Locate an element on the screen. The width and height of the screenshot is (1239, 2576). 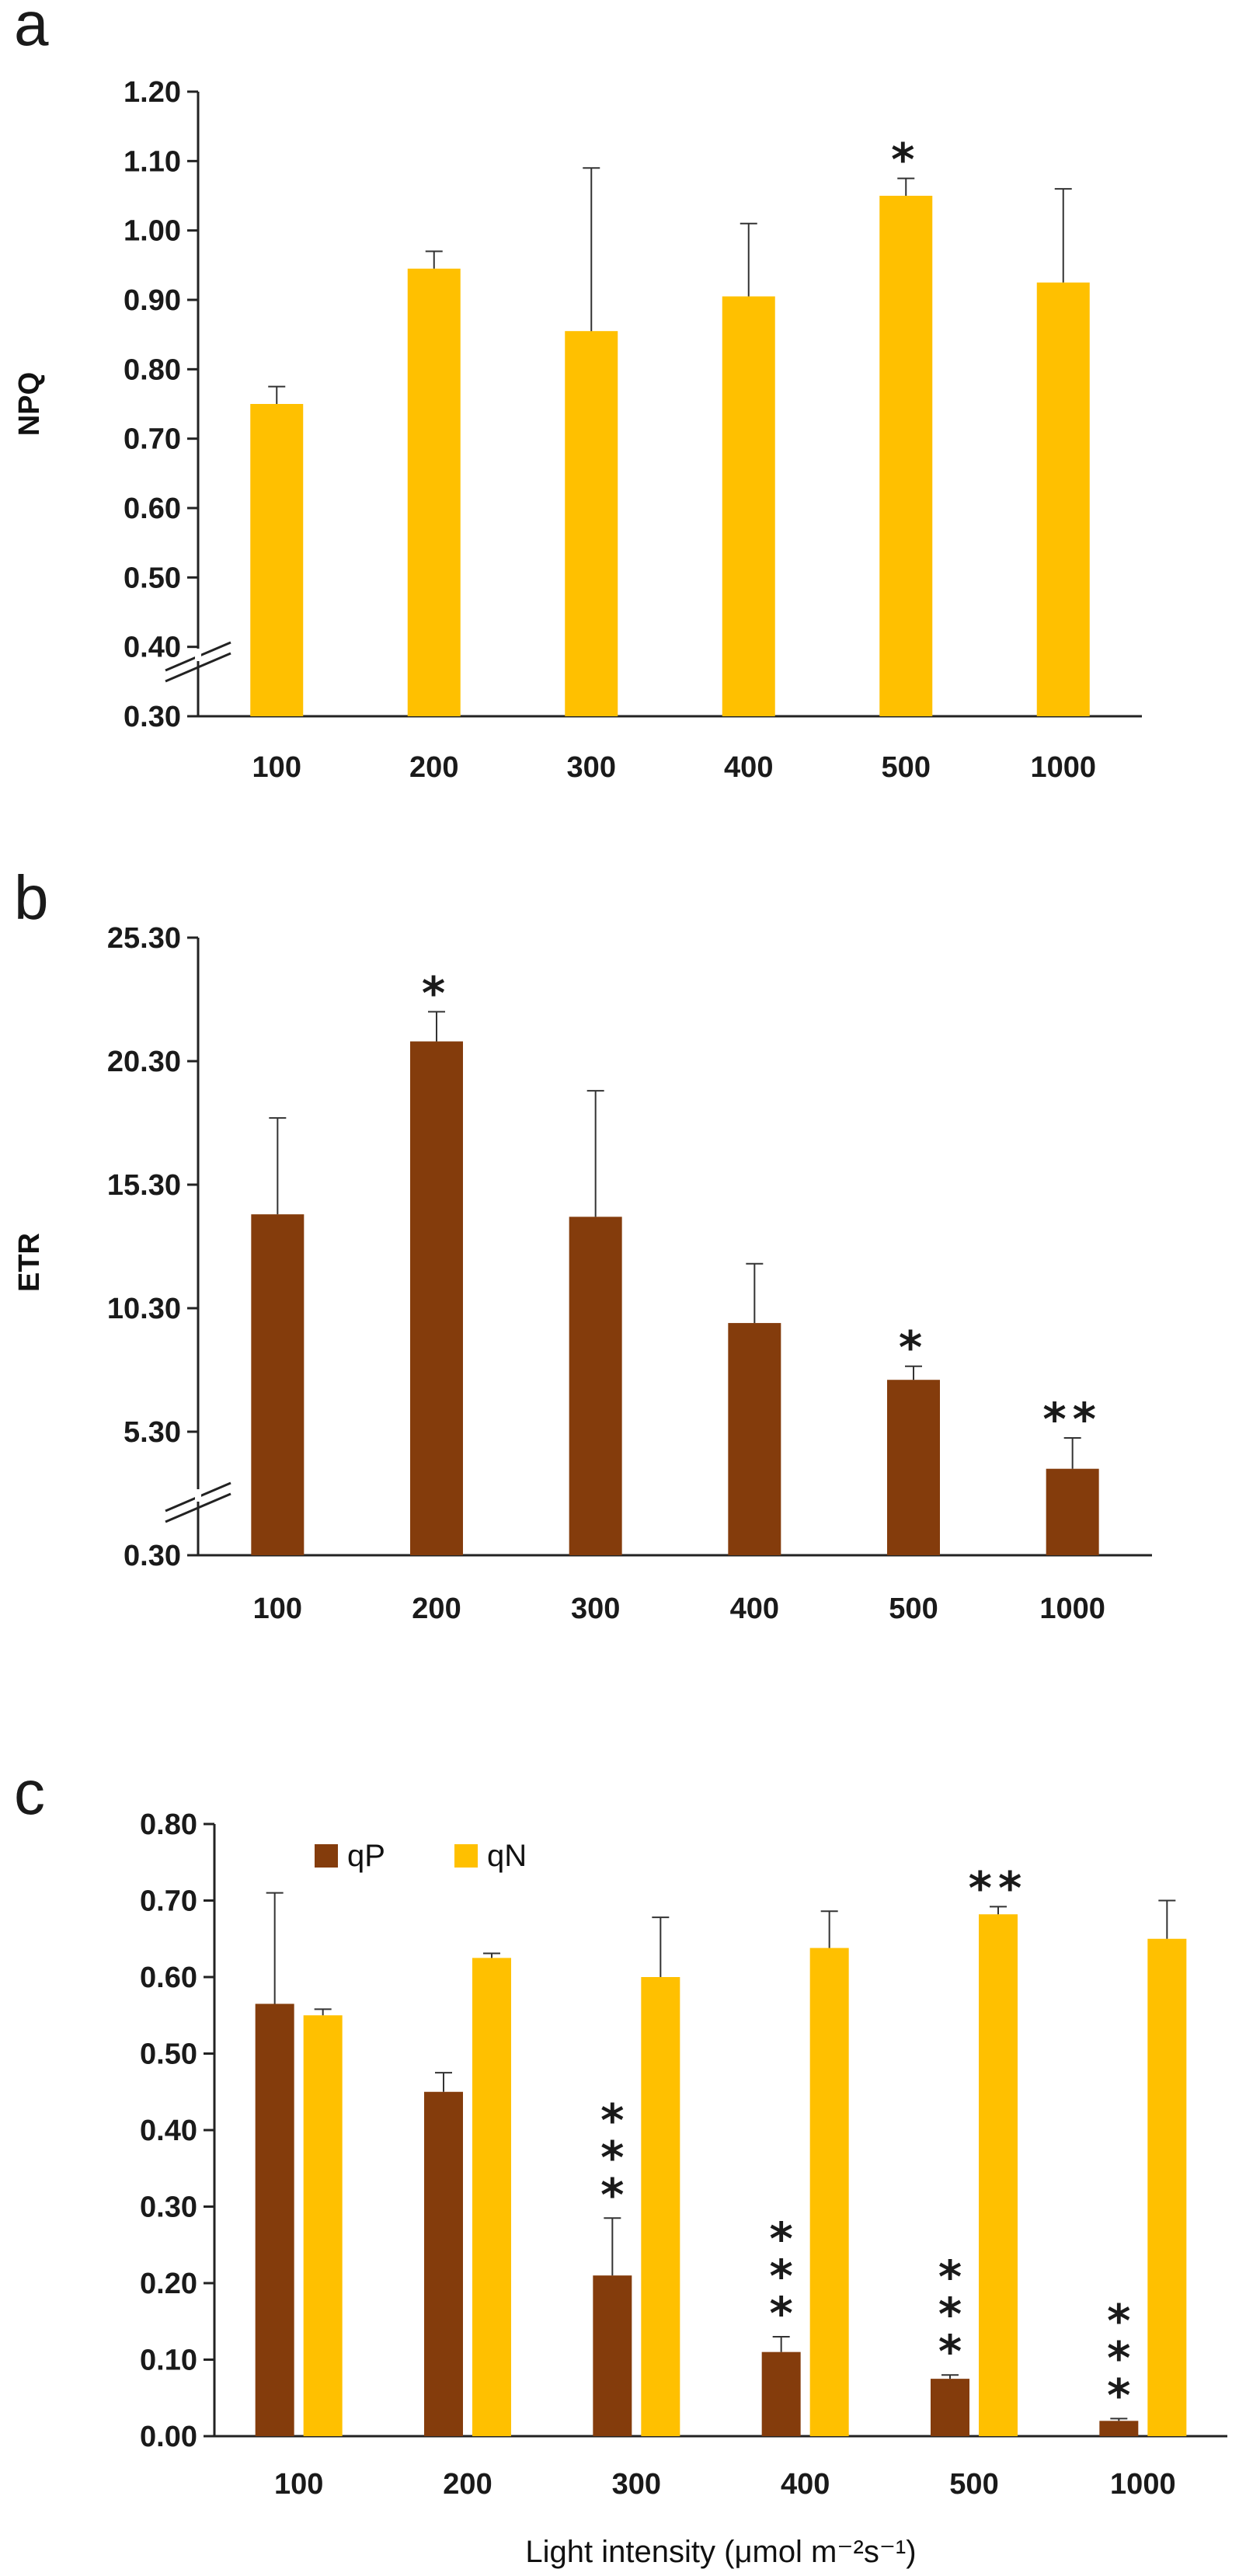
legend-label-qn: qN is located at coordinates (507, 1856).